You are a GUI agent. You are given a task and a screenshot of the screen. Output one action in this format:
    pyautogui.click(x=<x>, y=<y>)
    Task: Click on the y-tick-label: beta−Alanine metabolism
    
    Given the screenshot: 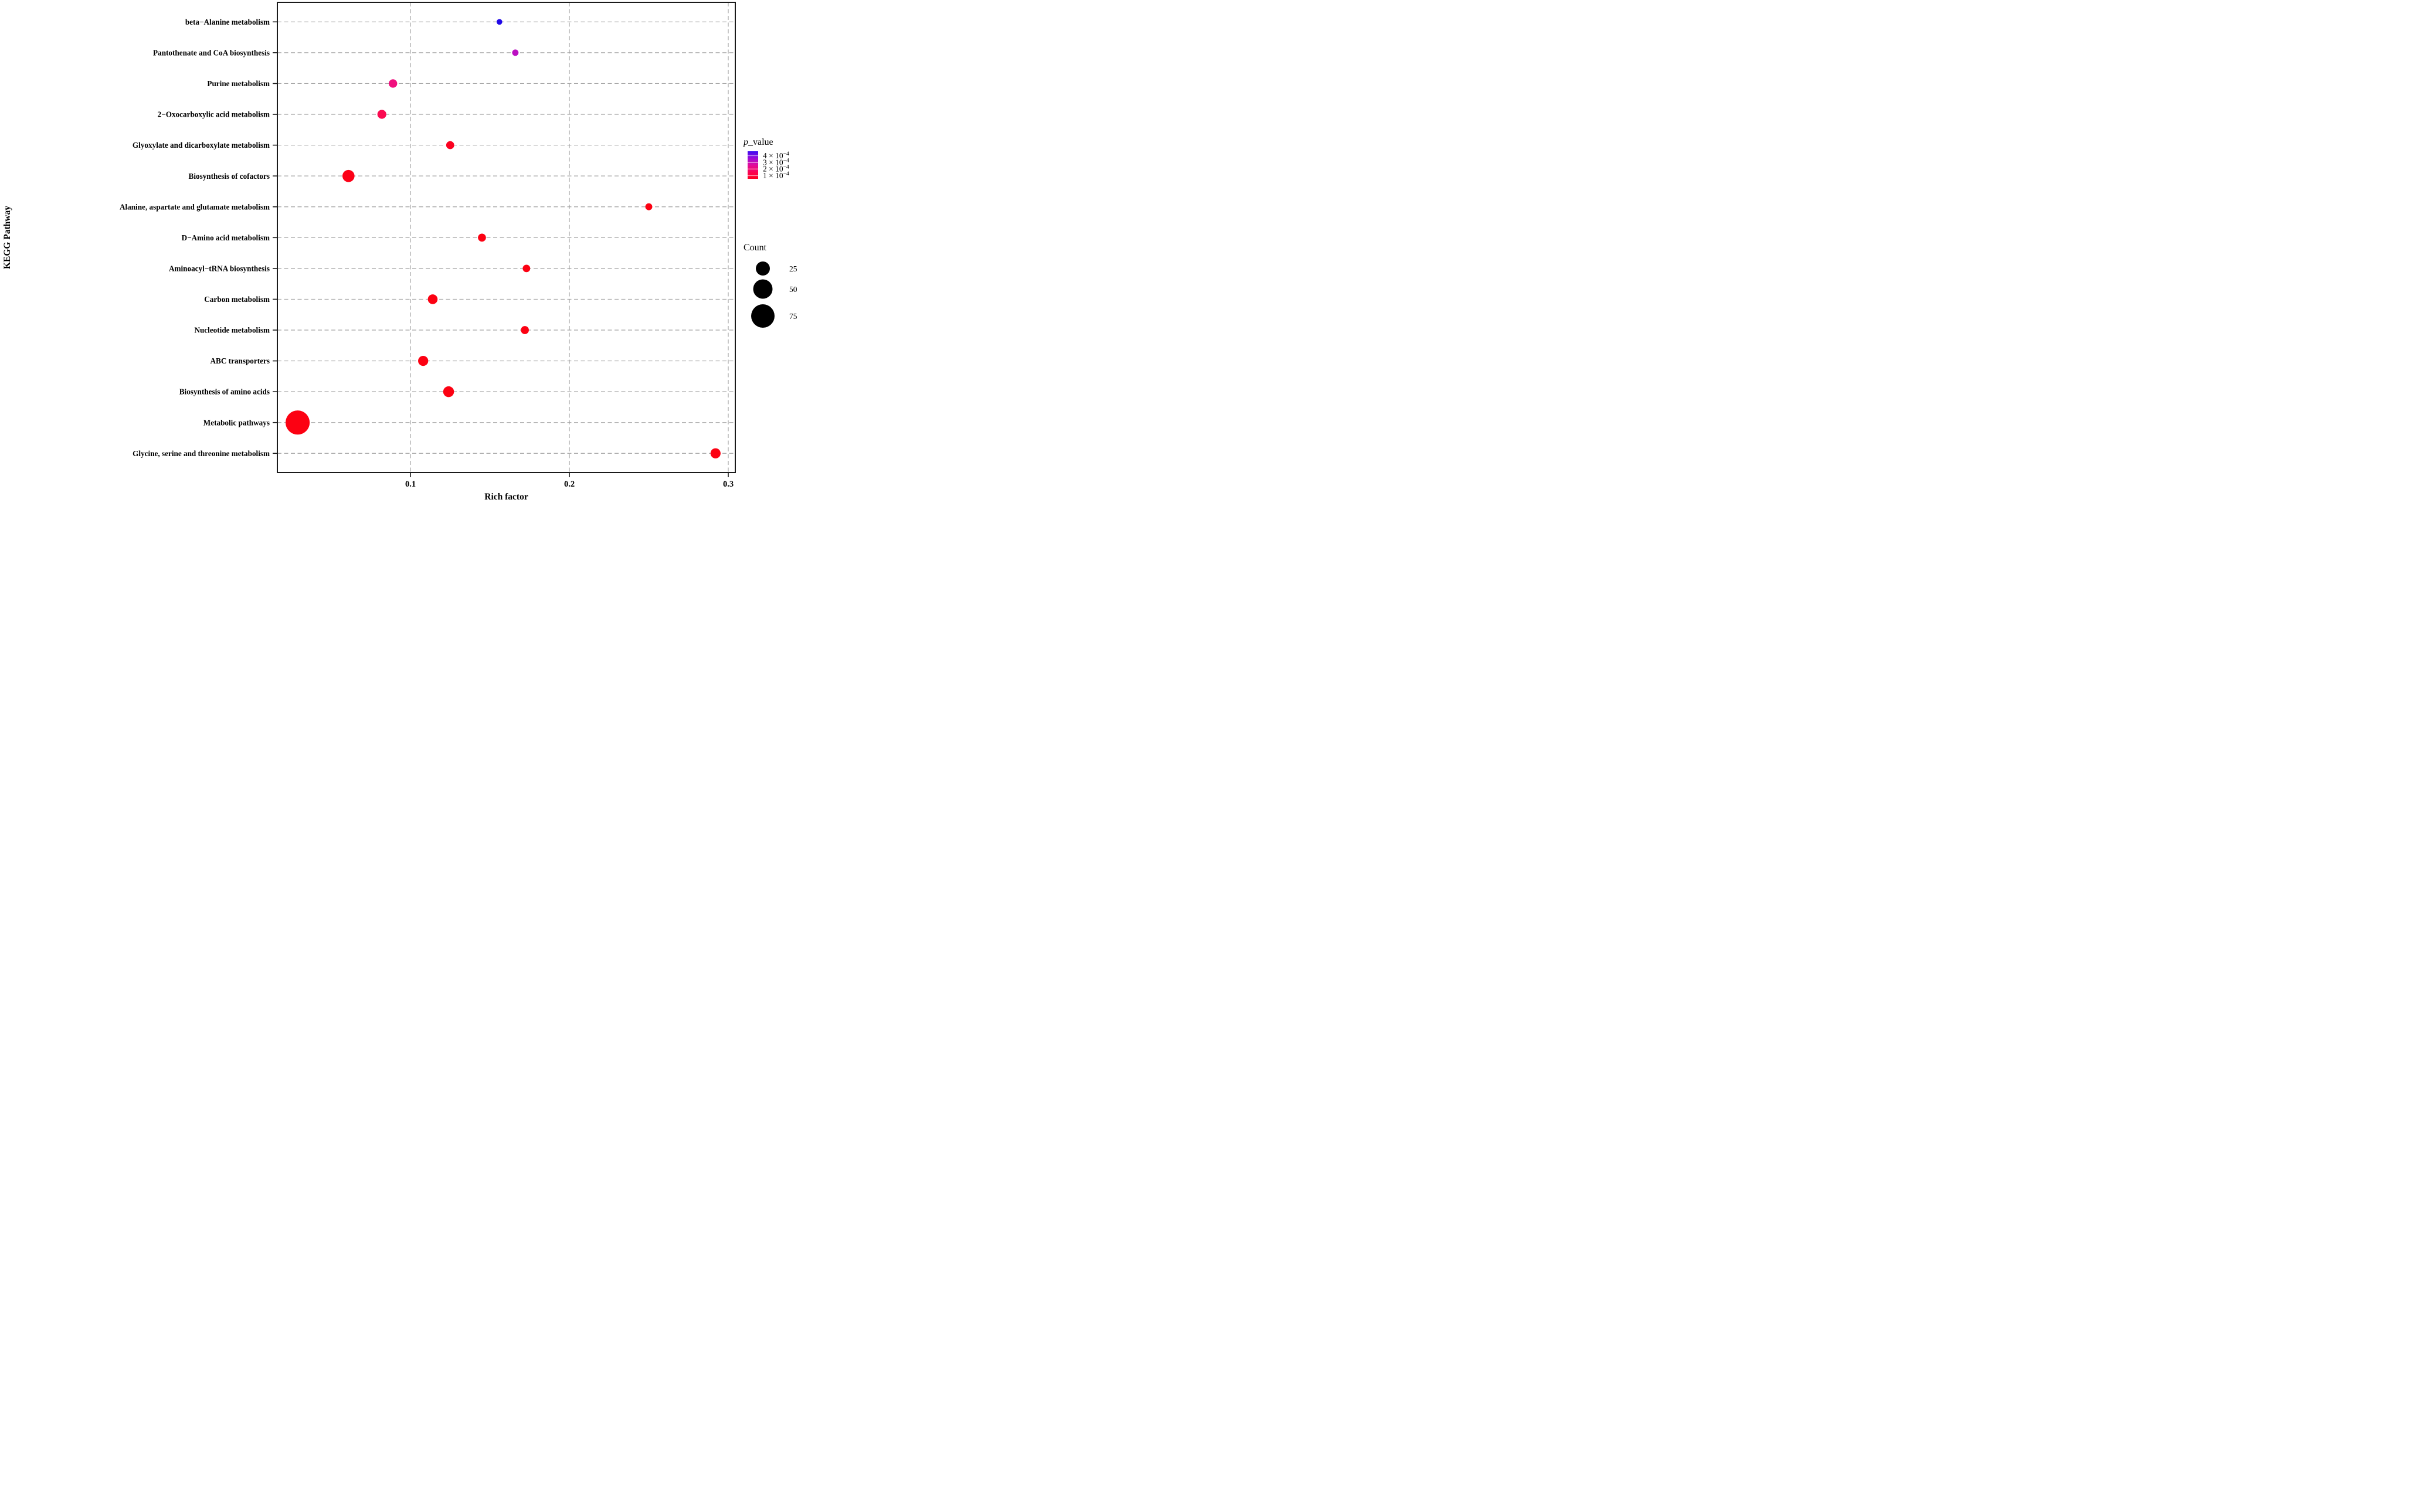 What is the action you would take?
    pyautogui.click(x=228, y=22)
    